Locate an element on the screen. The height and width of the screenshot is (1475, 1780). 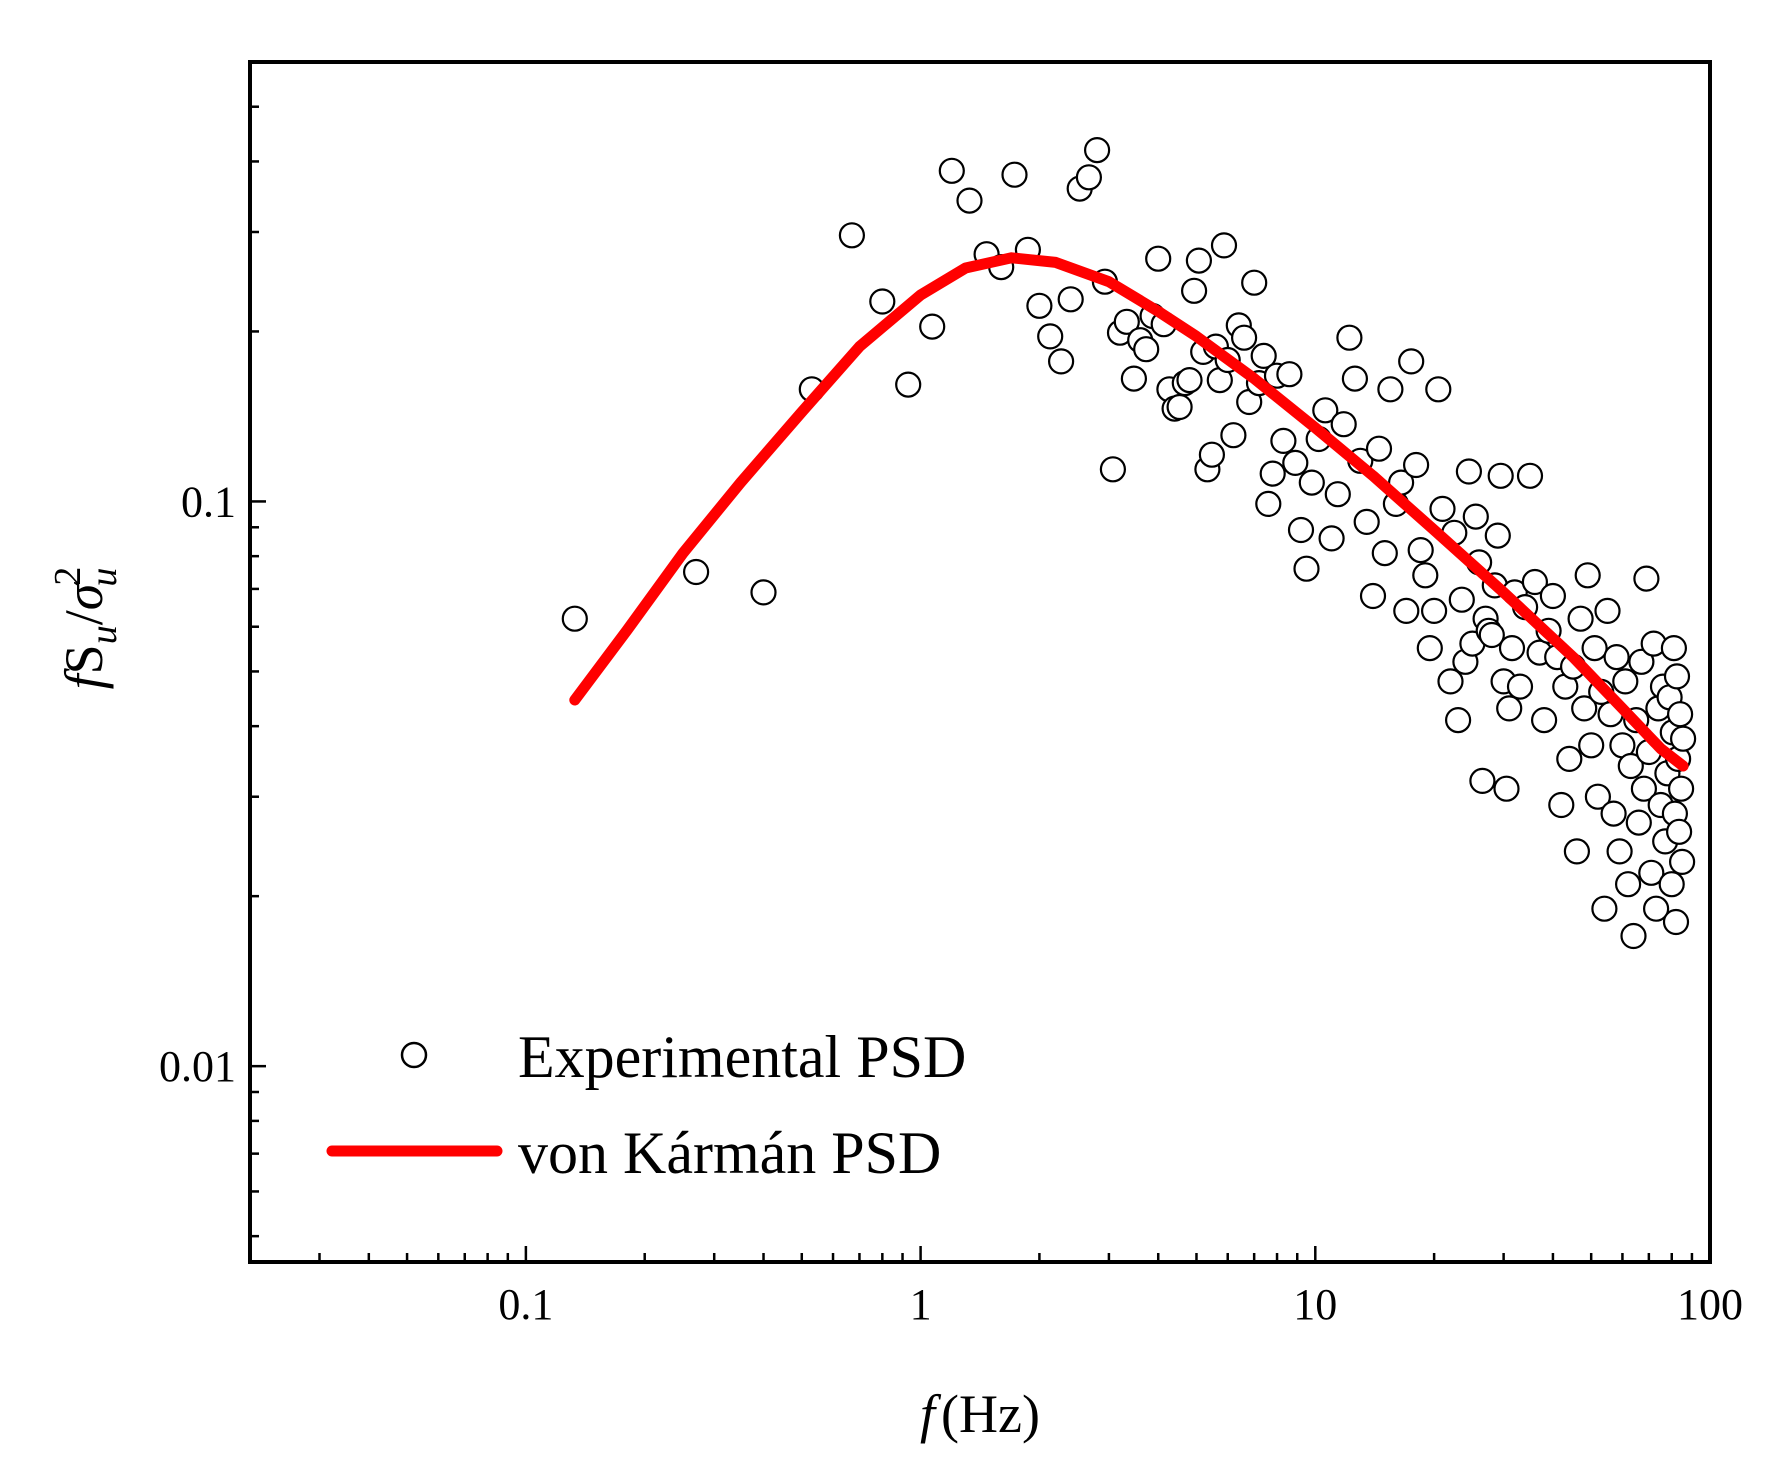
y-axis-sup-2: 2 is located at coordinates (68, 576).